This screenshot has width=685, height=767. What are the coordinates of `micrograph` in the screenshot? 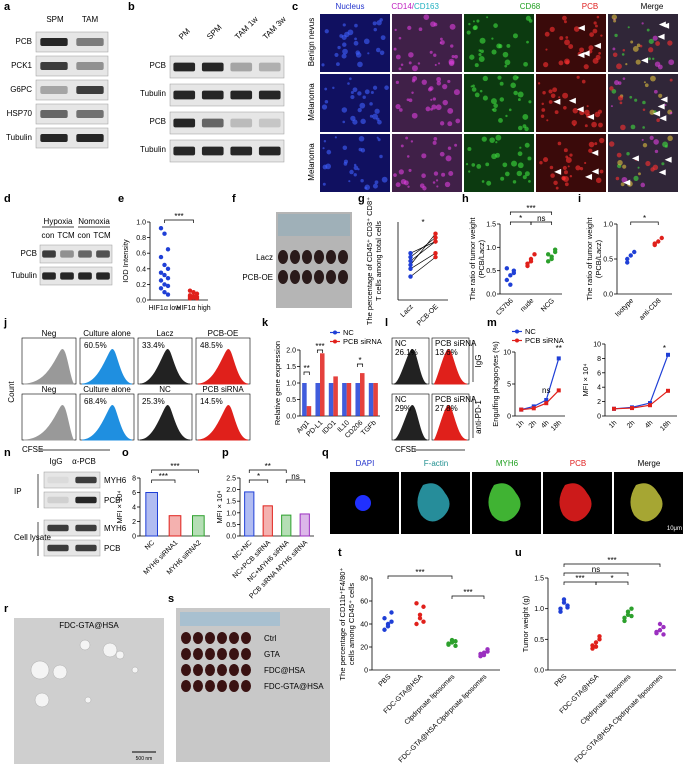 It's located at (355, 163).